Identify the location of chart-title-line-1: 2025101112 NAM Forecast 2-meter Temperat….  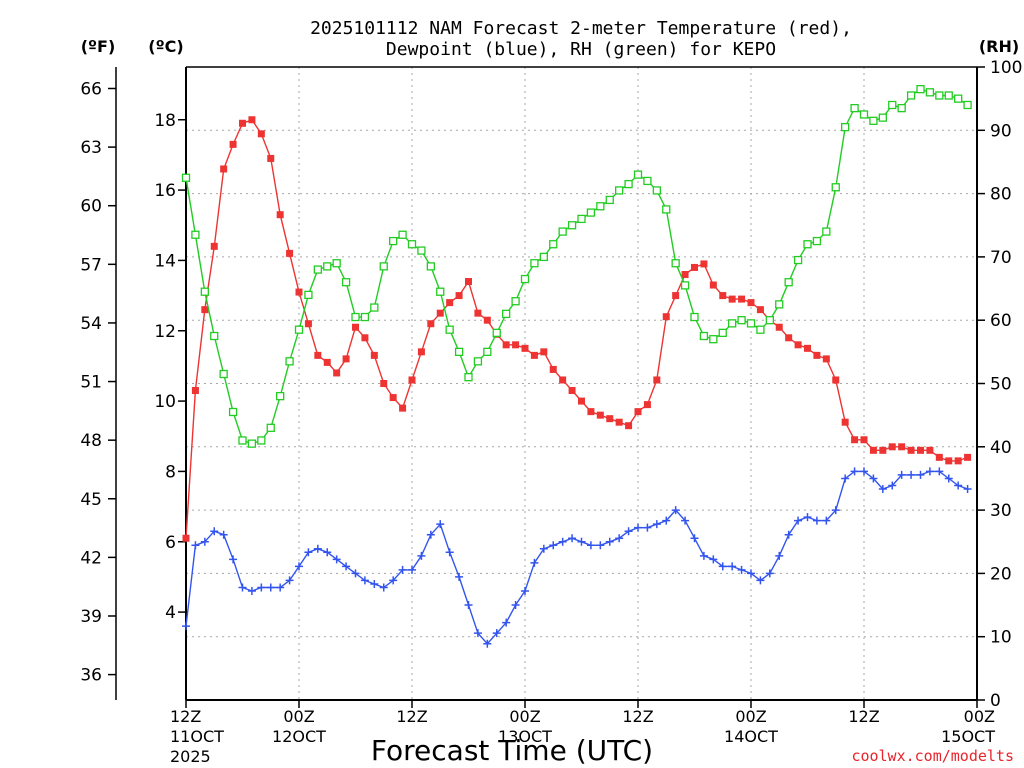
(581, 28).